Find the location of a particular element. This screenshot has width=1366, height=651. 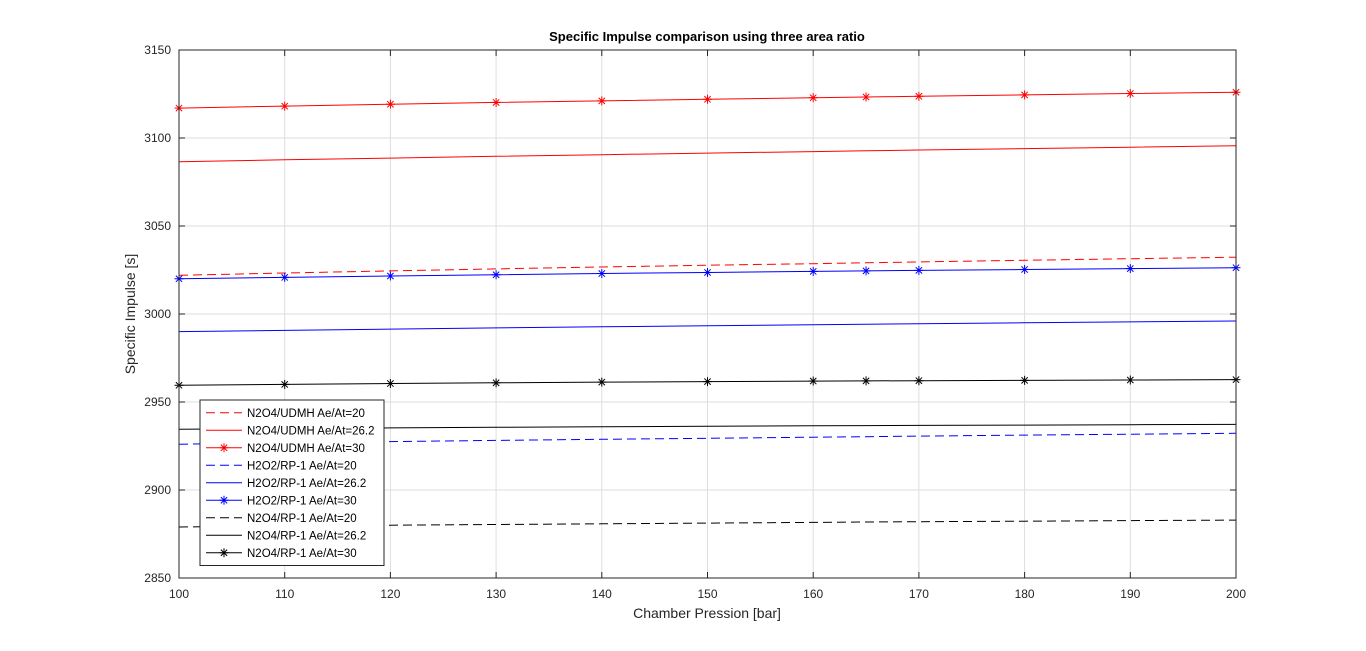

legend-entry: N2O4/UDMH Ae/At=26.2 is located at coordinates (290, 431).